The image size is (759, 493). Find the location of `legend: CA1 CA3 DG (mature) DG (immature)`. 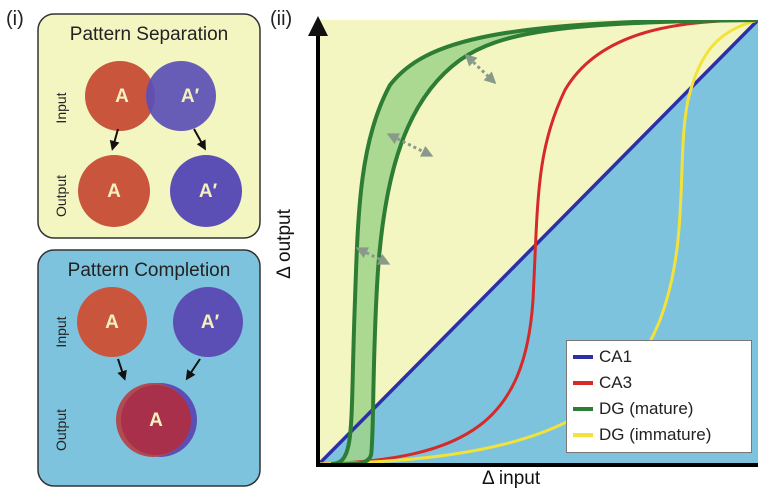

legend: CA1 CA3 DG (mature) DG (immature) is located at coordinates (659, 396).